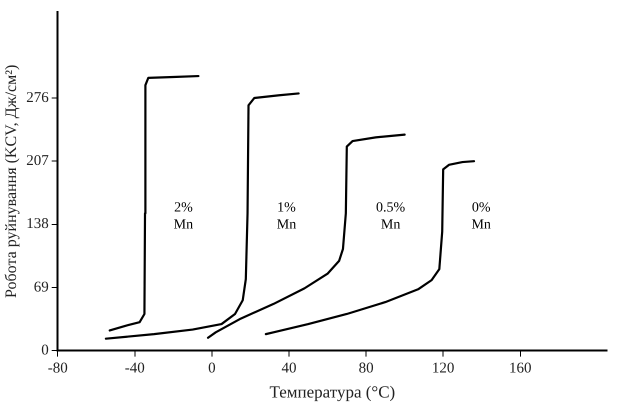 The width and height of the screenshot is (617, 405). What do you see at coordinates (38, 98) in the screenshot?
I see `y-tick-label: 276` at bounding box center [38, 98].